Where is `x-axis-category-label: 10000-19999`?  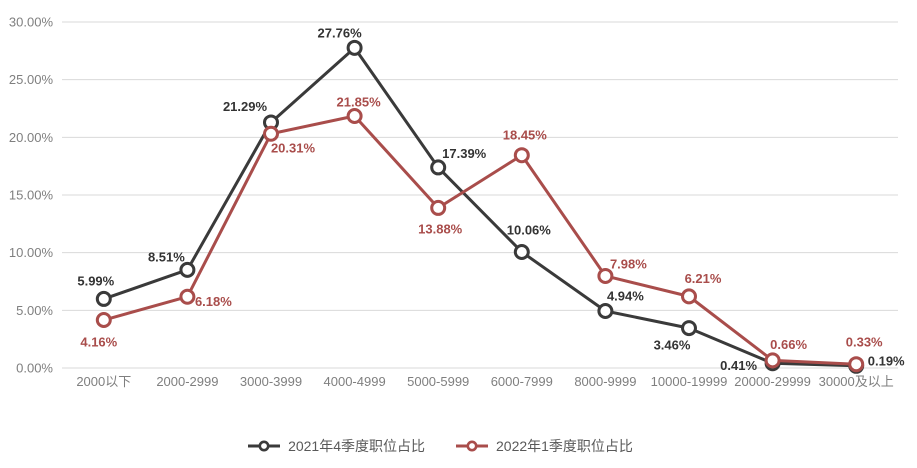
x-axis-category-label: 10000-19999 is located at coordinates (689, 381).